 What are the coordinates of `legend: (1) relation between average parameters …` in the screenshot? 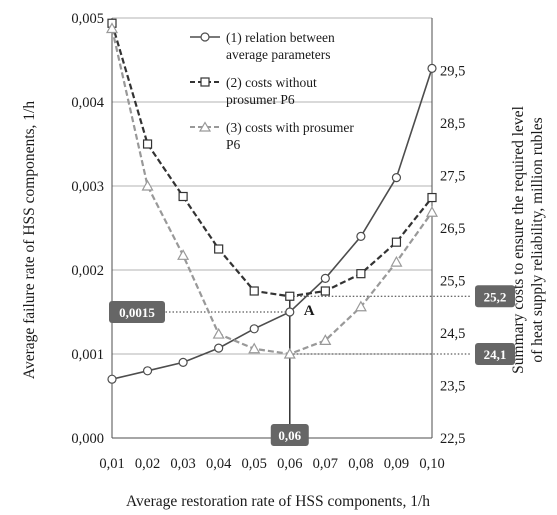 It's located at (272, 91).